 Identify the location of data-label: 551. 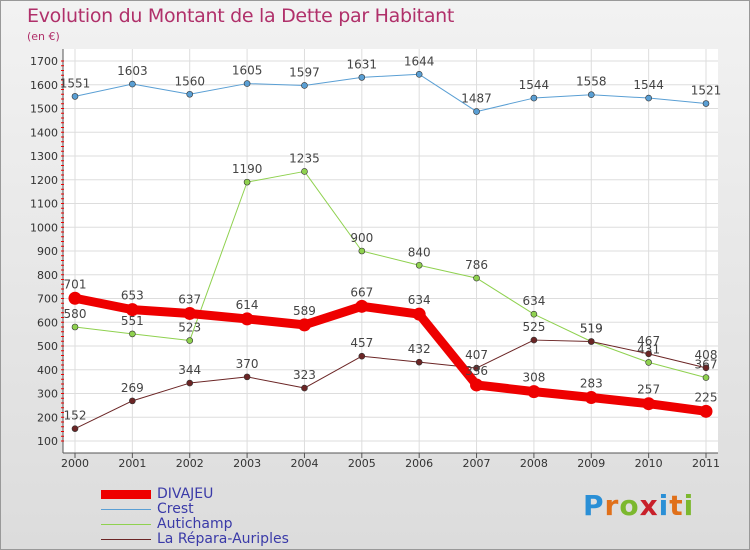
(132, 321).